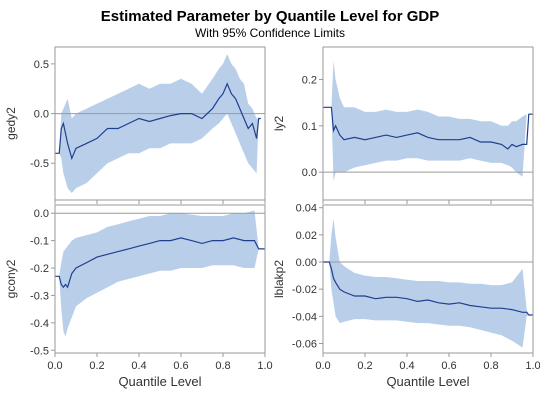 The width and height of the screenshot is (540, 405). I want to click on confidence-band-ly2, so click(428, 121).